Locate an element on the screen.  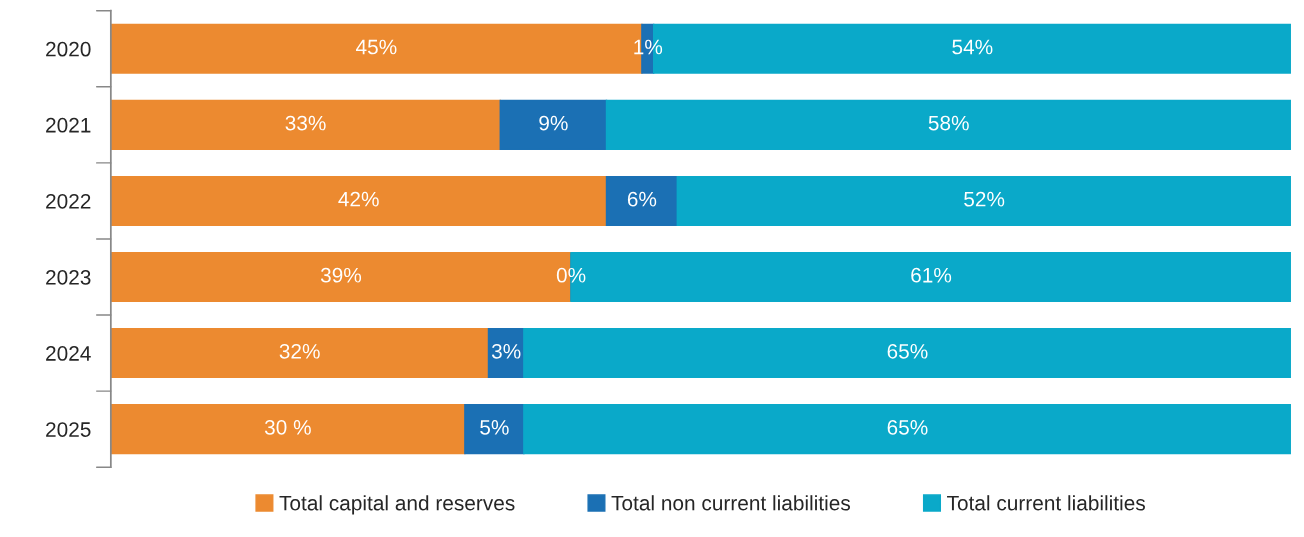
data-label: 6% is located at coordinates (642, 199).